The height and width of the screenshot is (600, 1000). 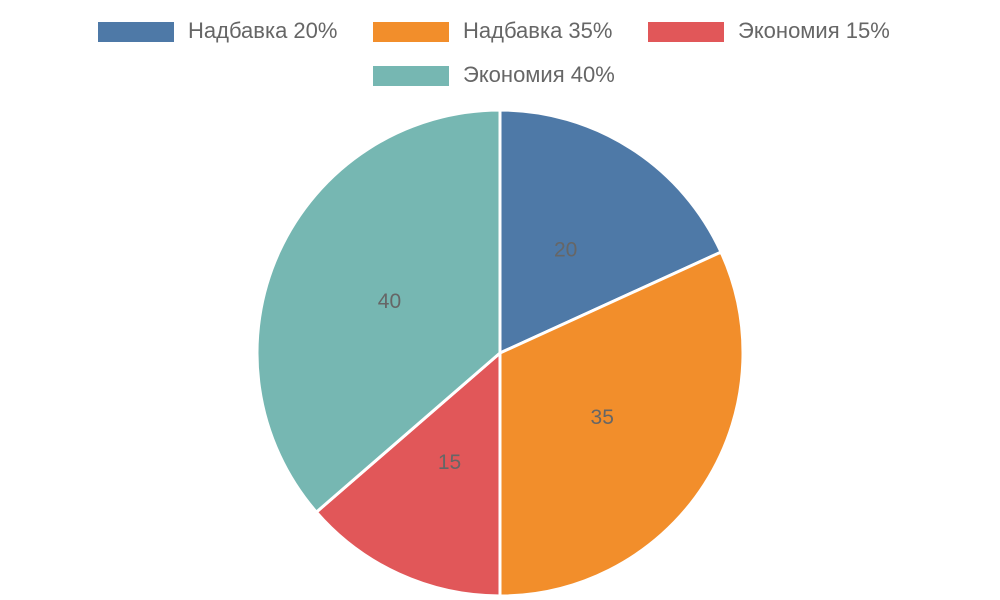 What do you see at coordinates (602, 417) in the screenshot?
I see `slice-label: 35` at bounding box center [602, 417].